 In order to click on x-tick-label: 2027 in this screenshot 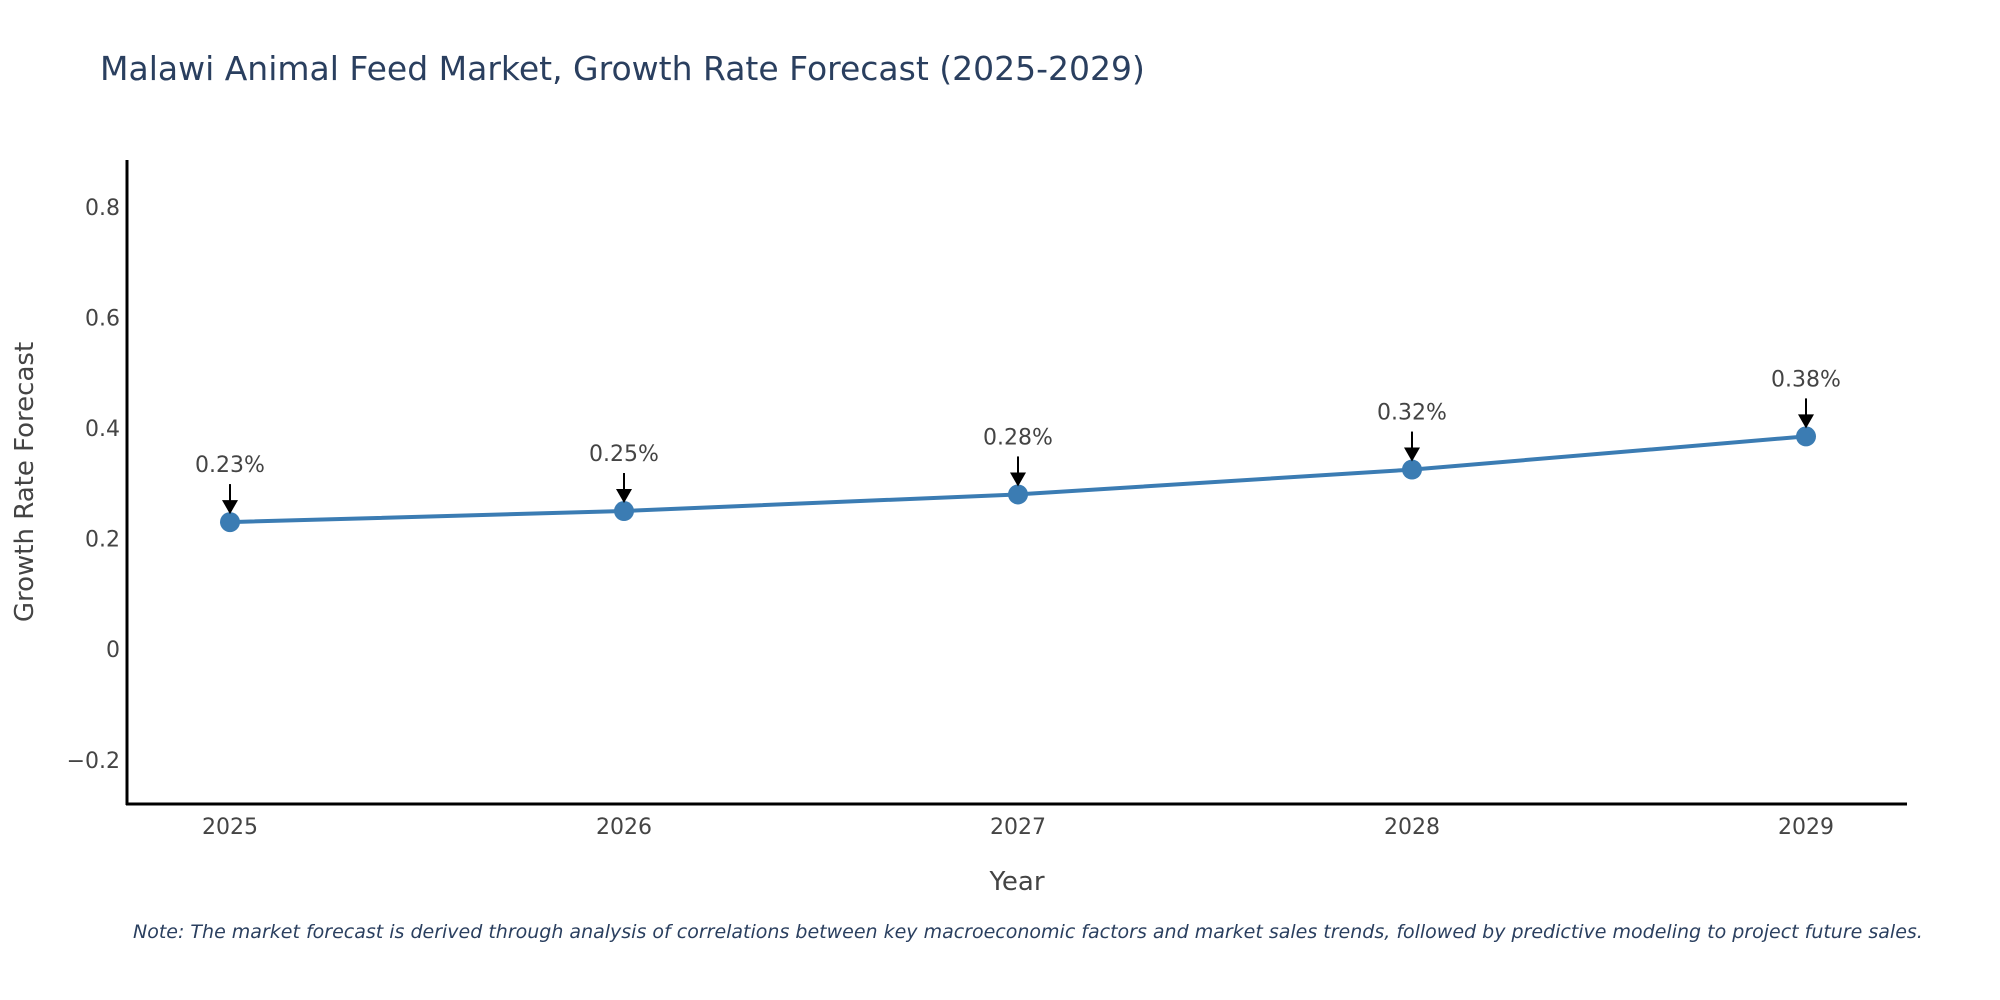, I will do `click(1018, 827)`.